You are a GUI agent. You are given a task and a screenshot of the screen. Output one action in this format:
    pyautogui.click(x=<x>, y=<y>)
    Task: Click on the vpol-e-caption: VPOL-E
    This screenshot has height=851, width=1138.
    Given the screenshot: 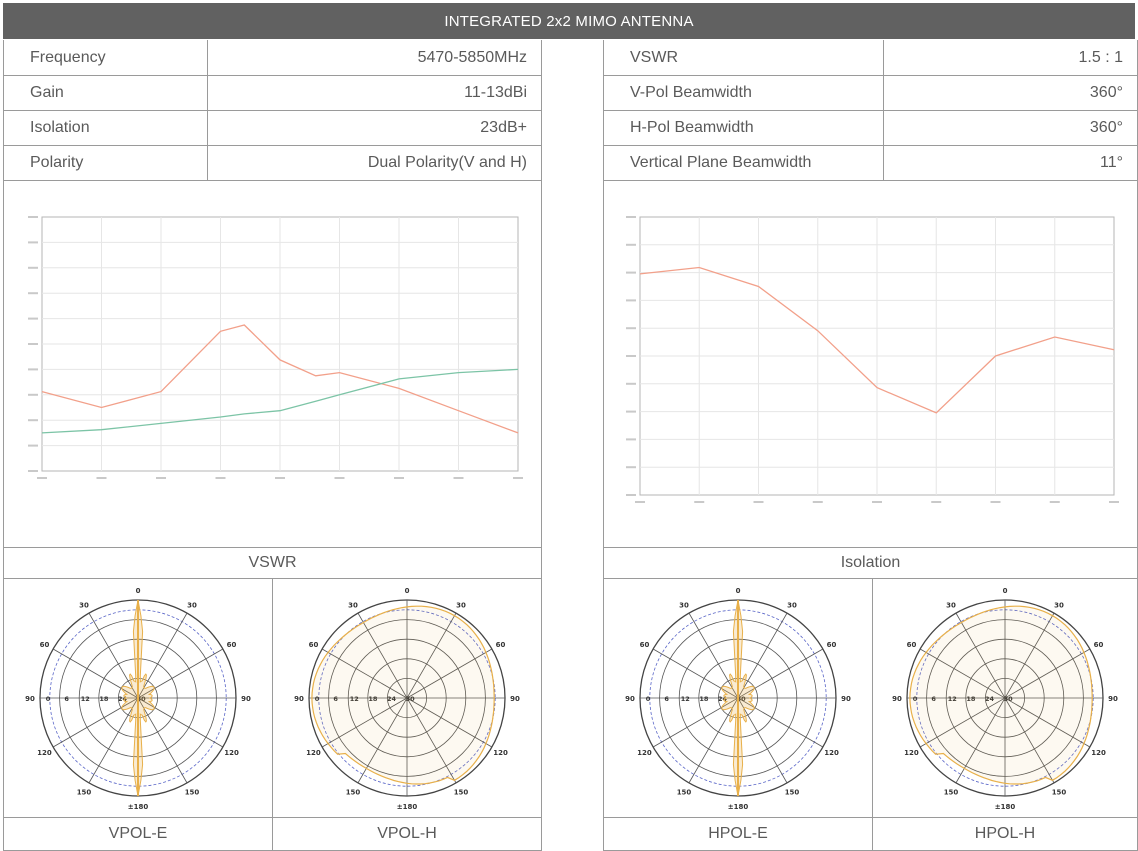 What is the action you would take?
    pyautogui.click(x=138, y=834)
    